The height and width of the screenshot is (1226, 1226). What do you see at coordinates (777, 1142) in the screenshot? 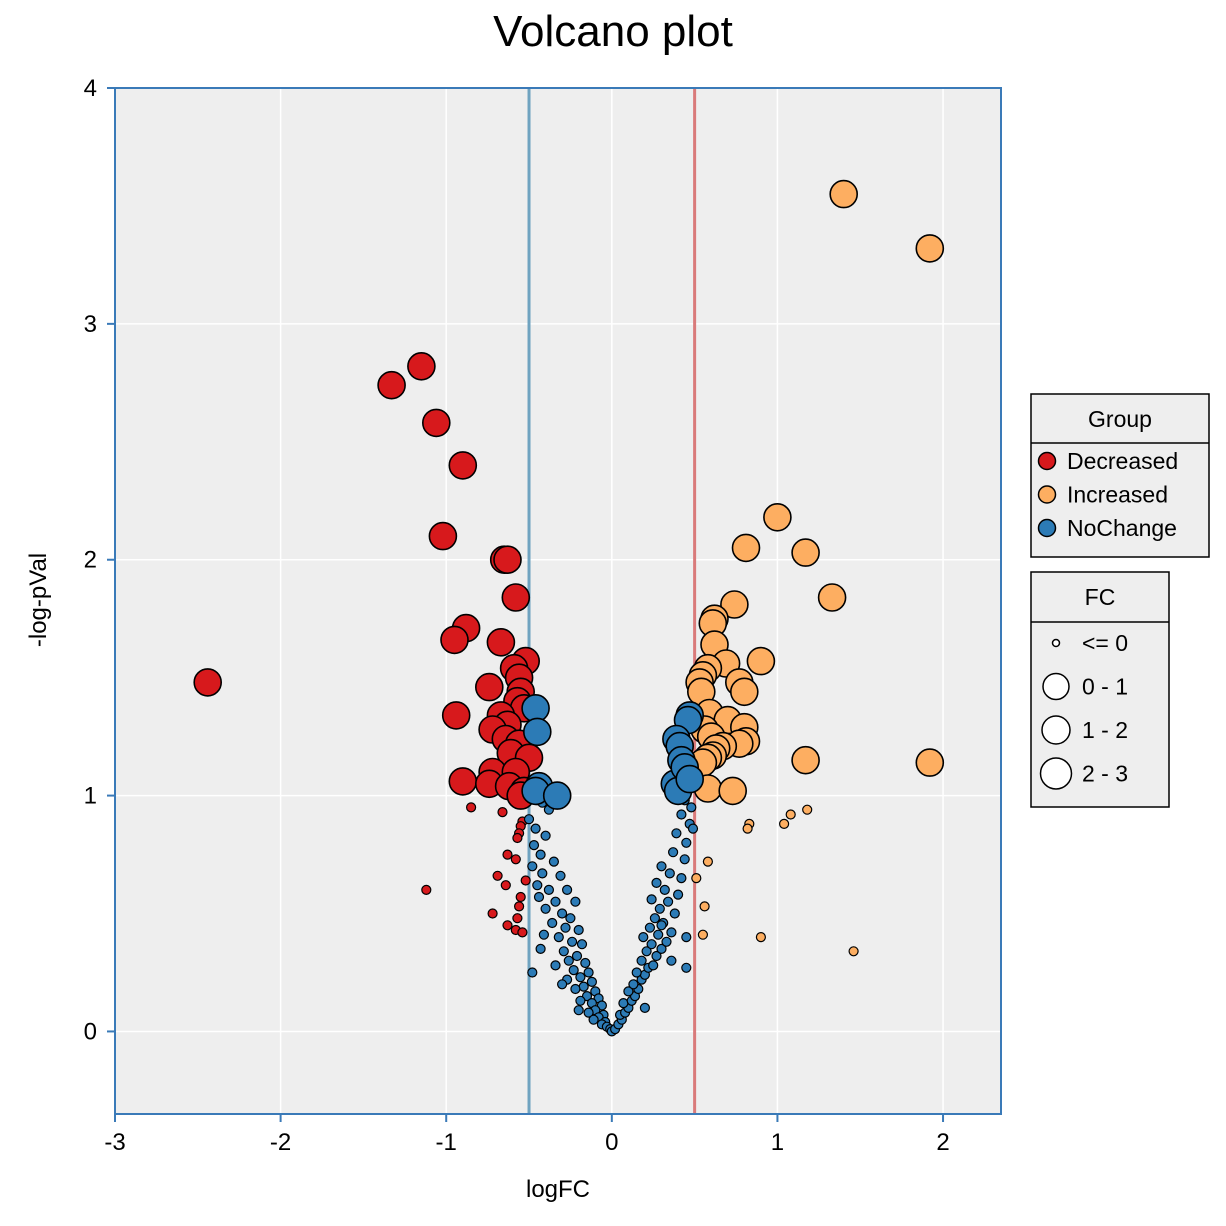
I see `x-tick-label: 1` at bounding box center [777, 1142].